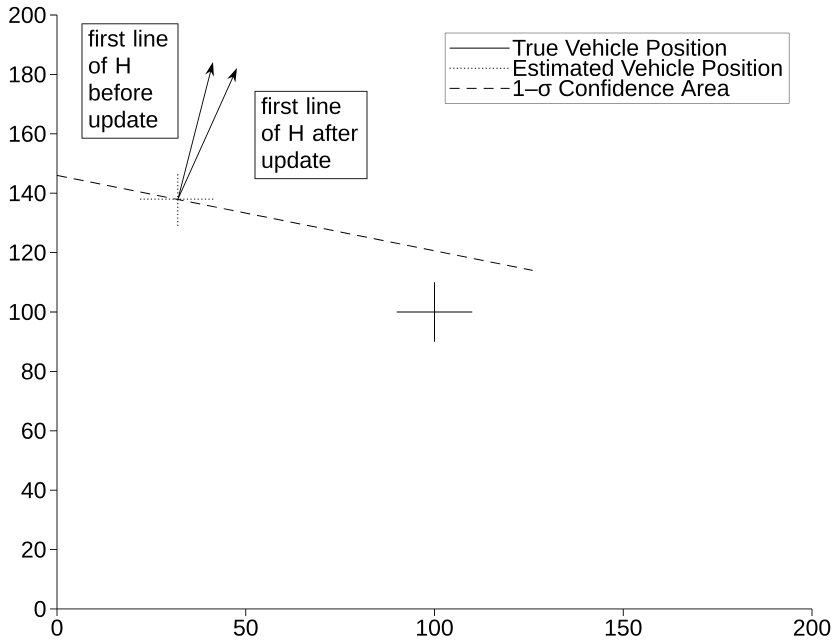 Image resolution: width=836 pixels, height=644 pixels. What do you see at coordinates (33, 490) in the screenshot?
I see `y-tick-label: 40` at bounding box center [33, 490].